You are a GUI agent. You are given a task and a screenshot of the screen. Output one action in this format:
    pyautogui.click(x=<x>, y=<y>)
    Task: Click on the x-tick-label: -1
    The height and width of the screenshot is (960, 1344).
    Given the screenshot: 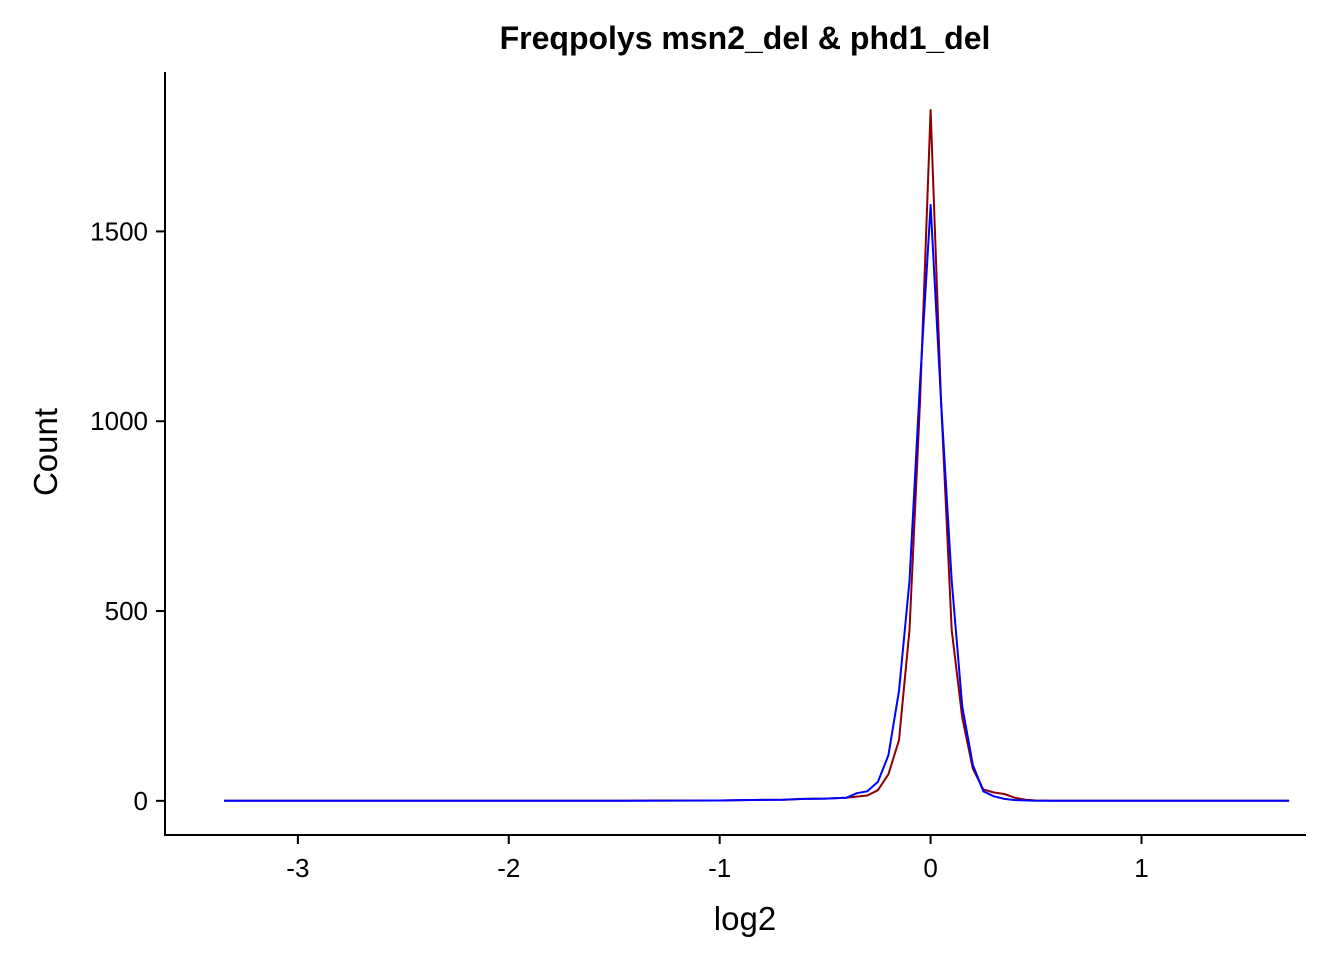 What is the action you would take?
    pyautogui.click(x=719, y=868)
    